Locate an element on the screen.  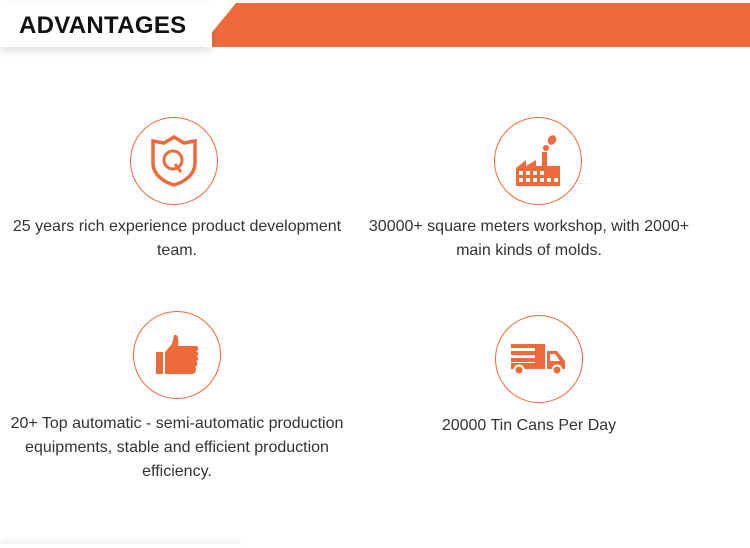
factory-icon is located at coordinates (538, 160).